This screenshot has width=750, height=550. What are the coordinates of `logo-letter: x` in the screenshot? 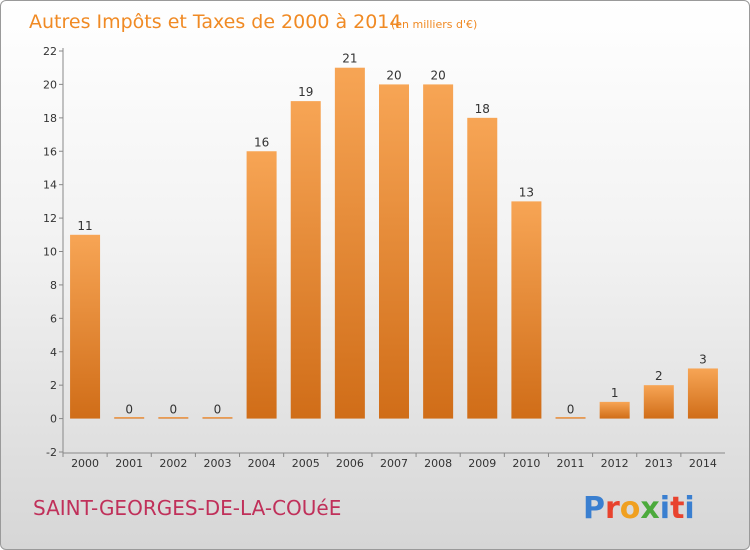 It's located at (649, 508).